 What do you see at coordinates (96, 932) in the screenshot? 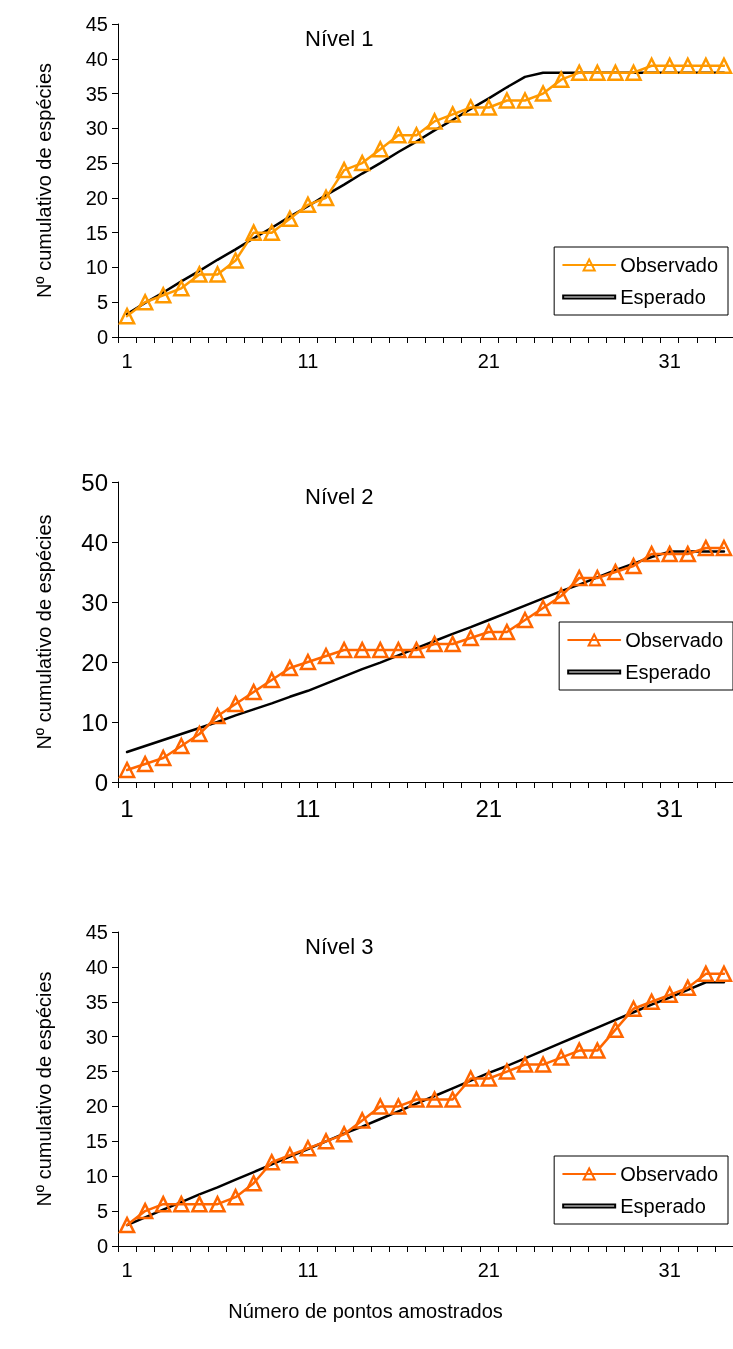
I see `y-tick-label: 45` at bounding box center [96, 932].